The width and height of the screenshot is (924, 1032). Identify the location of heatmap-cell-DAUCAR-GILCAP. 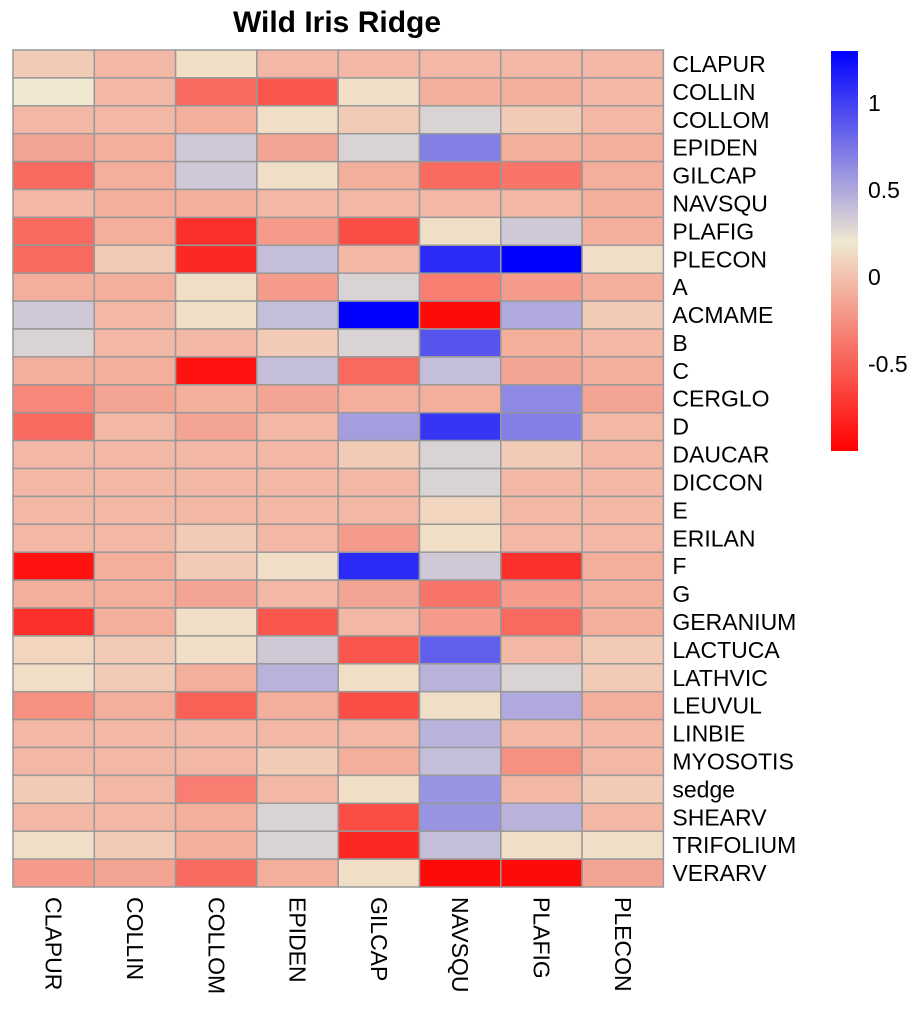
(379, 454).